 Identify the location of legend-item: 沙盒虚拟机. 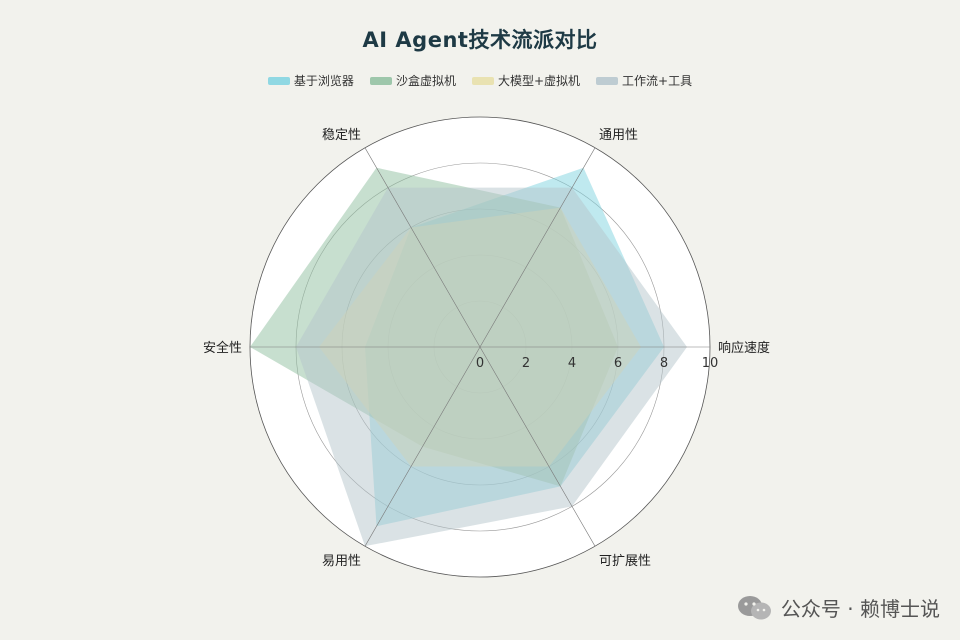
(412, 80).